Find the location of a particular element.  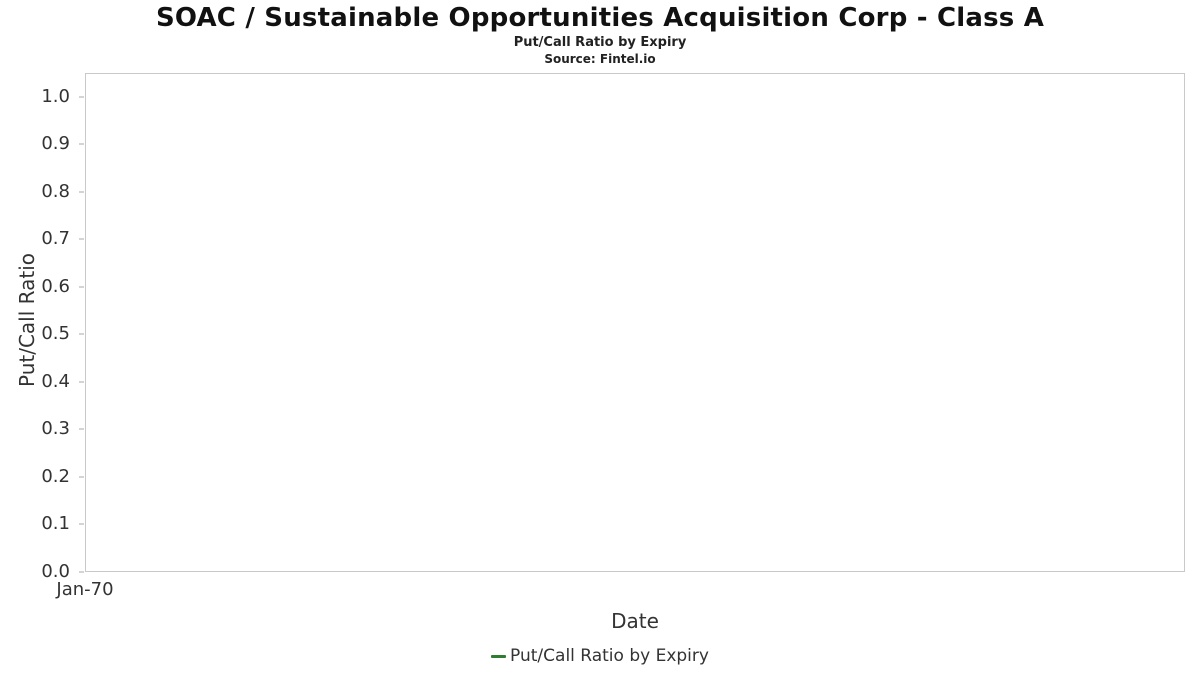

y-tick-label: 0.2 is located at coordinates (55, 476).